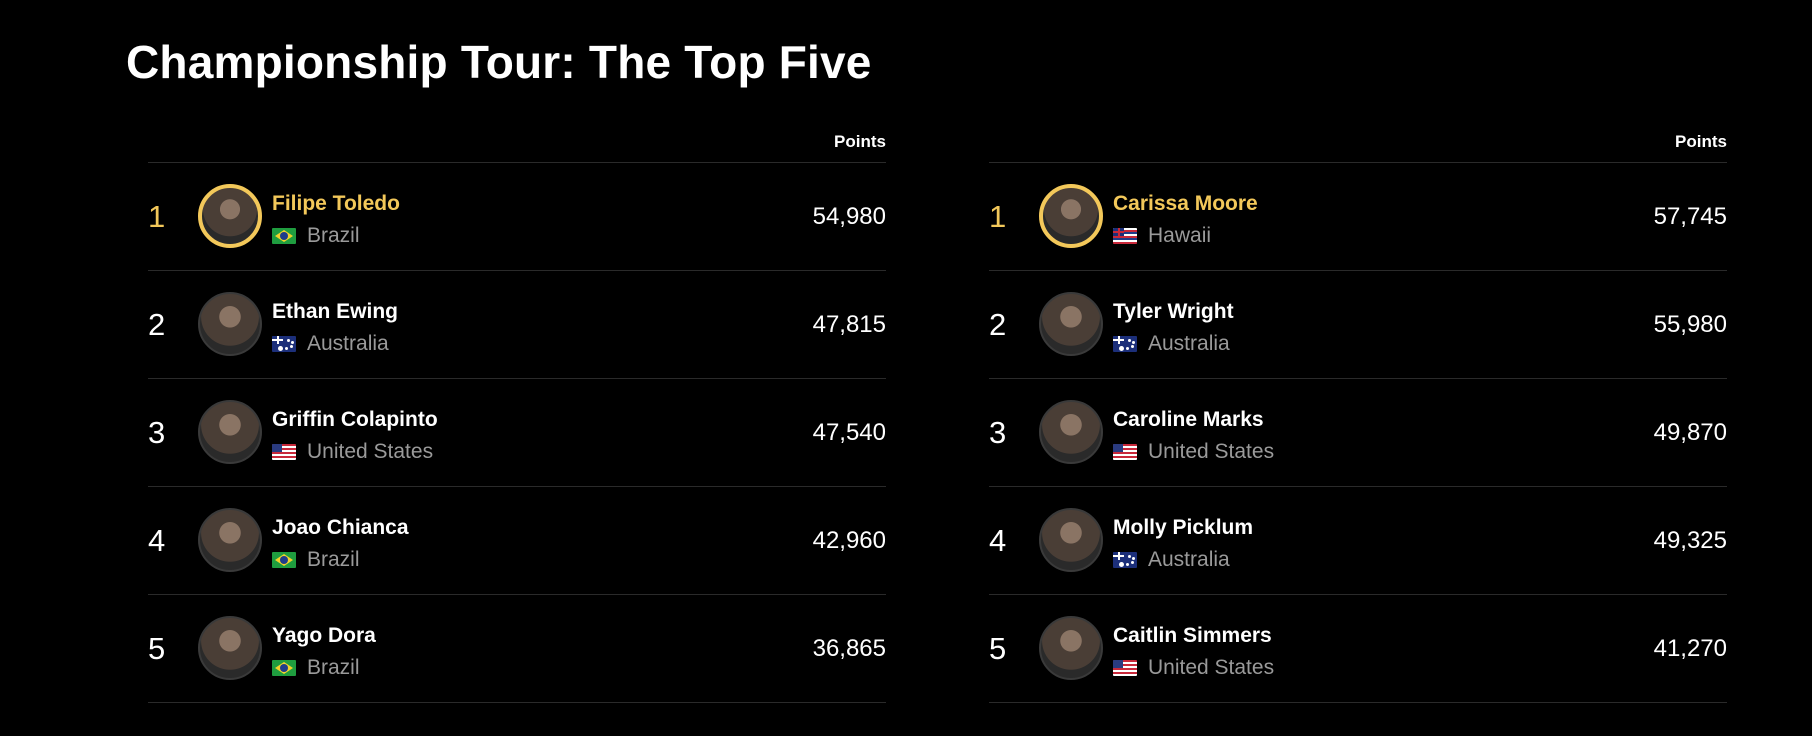  What do you see at coordinates (1358, 433) in the screenshot?
I see `leaderboard-row: 3 Caroline Marks United States 49,870` at bounding box center [1358, 433].